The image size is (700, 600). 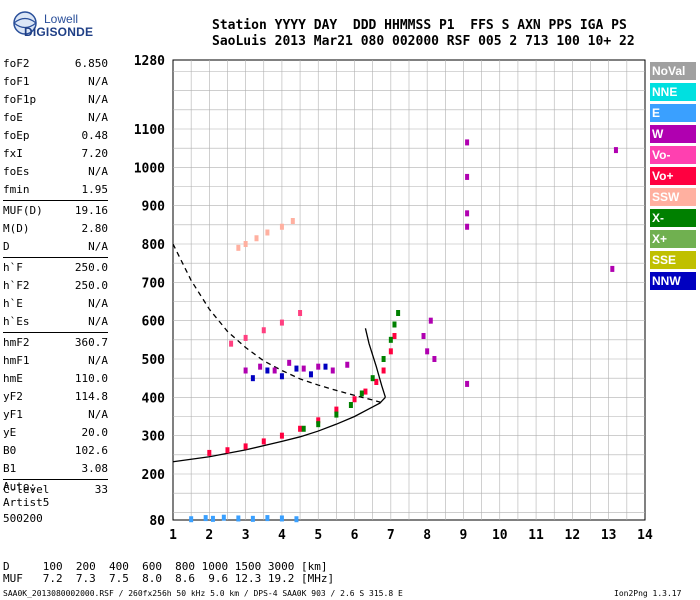 I want to click on y-tick-label: 1000, so click(x=149, y=168).